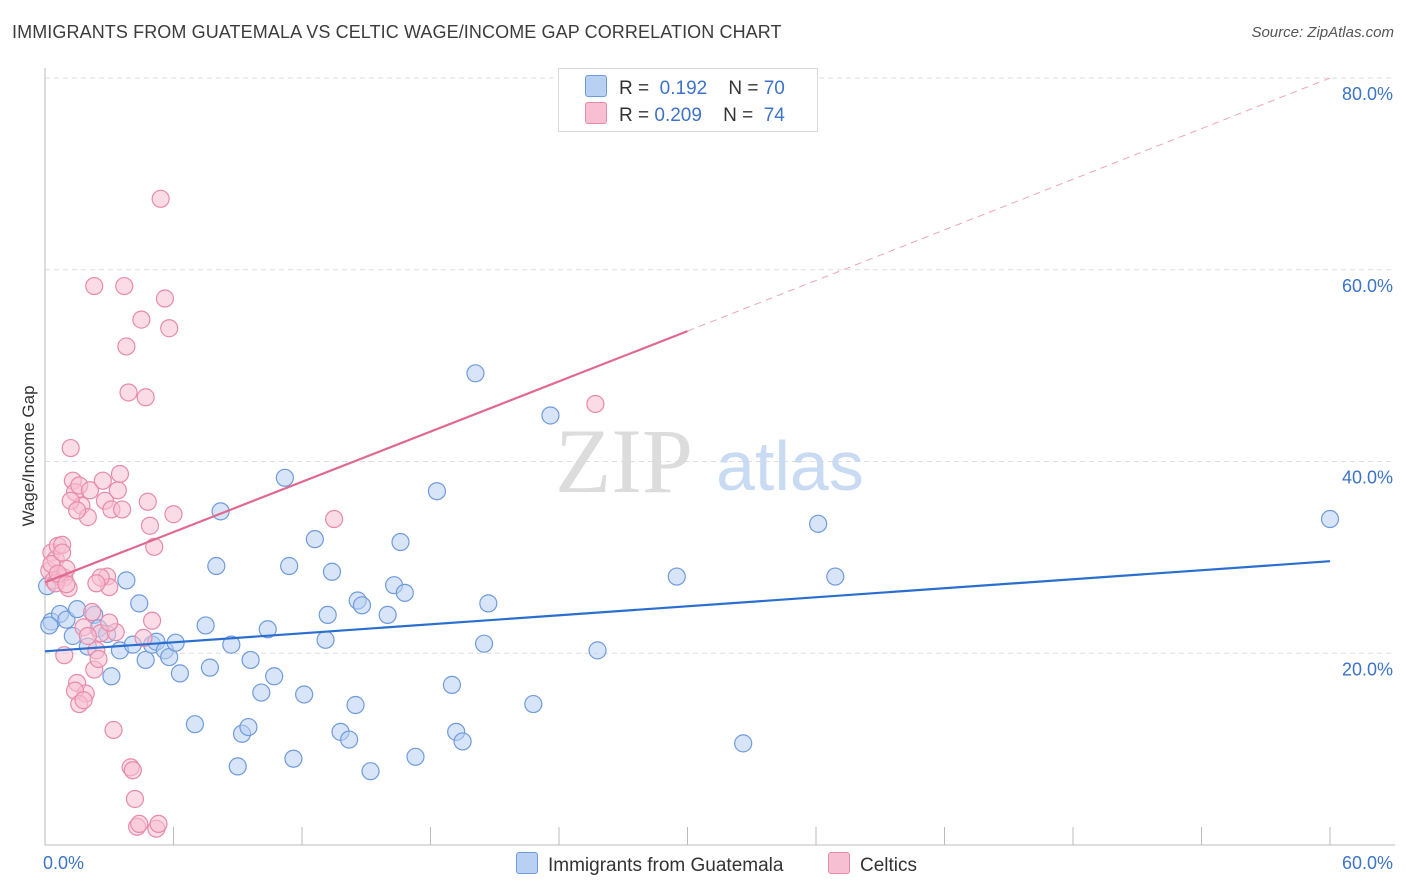 The image size is (1406, 892). What do you see at coordinates (28, 455) in the screenshot?
I see `y-axis-label: Wage/Income Gap` at bounding box center [28, 455].